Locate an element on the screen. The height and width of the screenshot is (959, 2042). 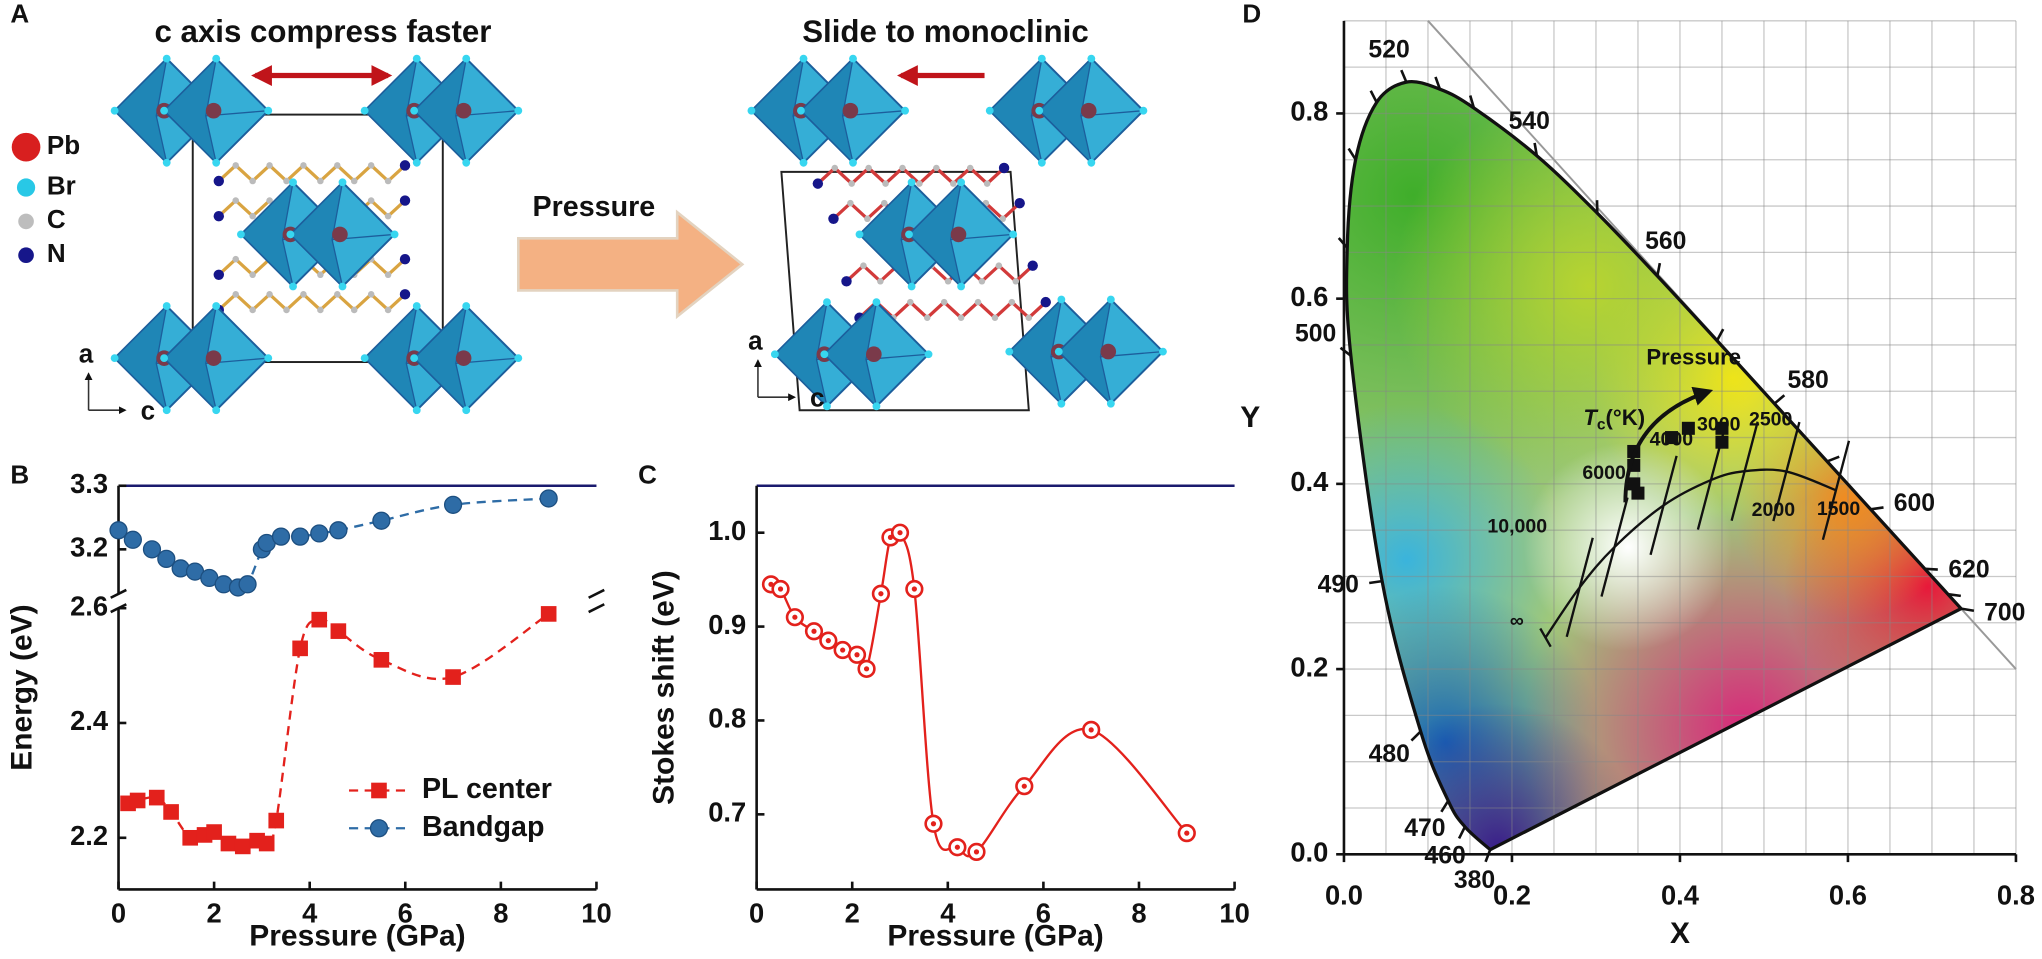
tc-label: Tc(°K) is located at coordinates (1614, 419).